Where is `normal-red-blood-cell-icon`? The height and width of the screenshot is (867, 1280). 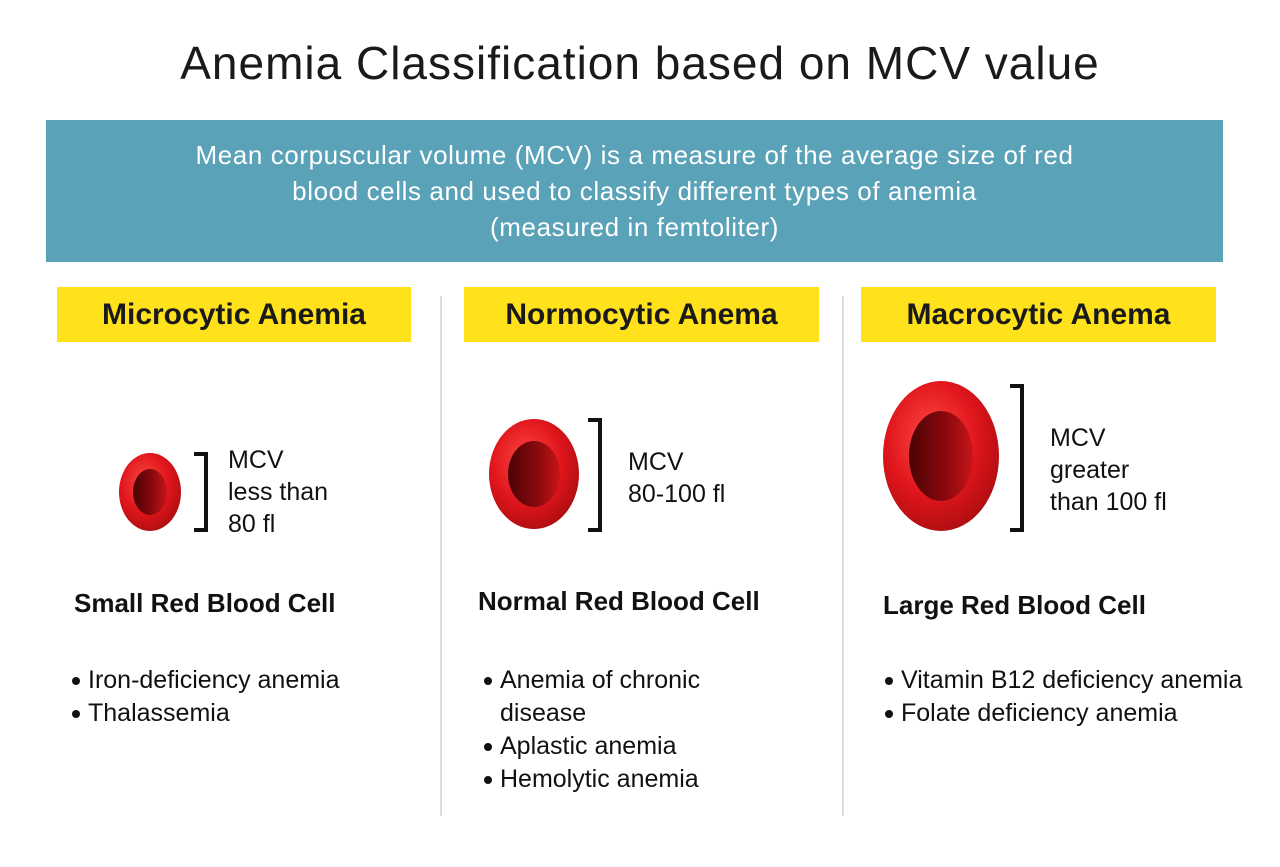
normal-red-blood-cell-icon is located at coordinates (534, 474).